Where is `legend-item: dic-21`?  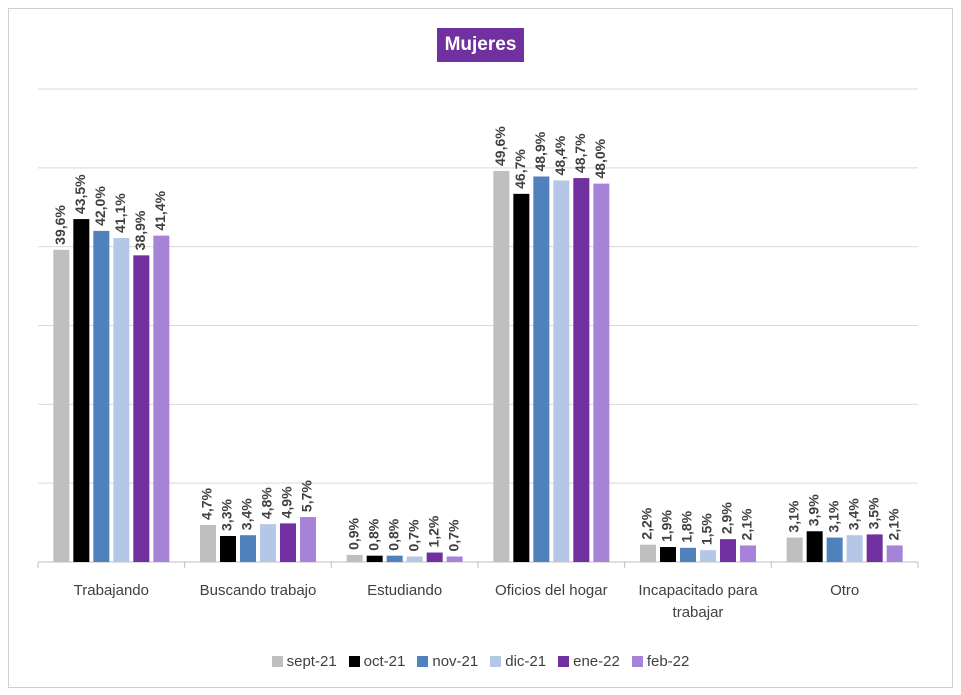 legend-item: dic-21 is located at coordinates (518, 661).